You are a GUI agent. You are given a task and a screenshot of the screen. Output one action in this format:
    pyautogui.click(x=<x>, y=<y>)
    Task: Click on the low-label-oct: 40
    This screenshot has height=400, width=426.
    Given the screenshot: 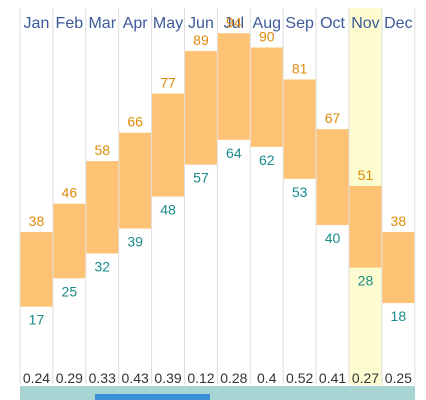 What is the action you would take?
    pyautogui.click(x=333, y=238)
    